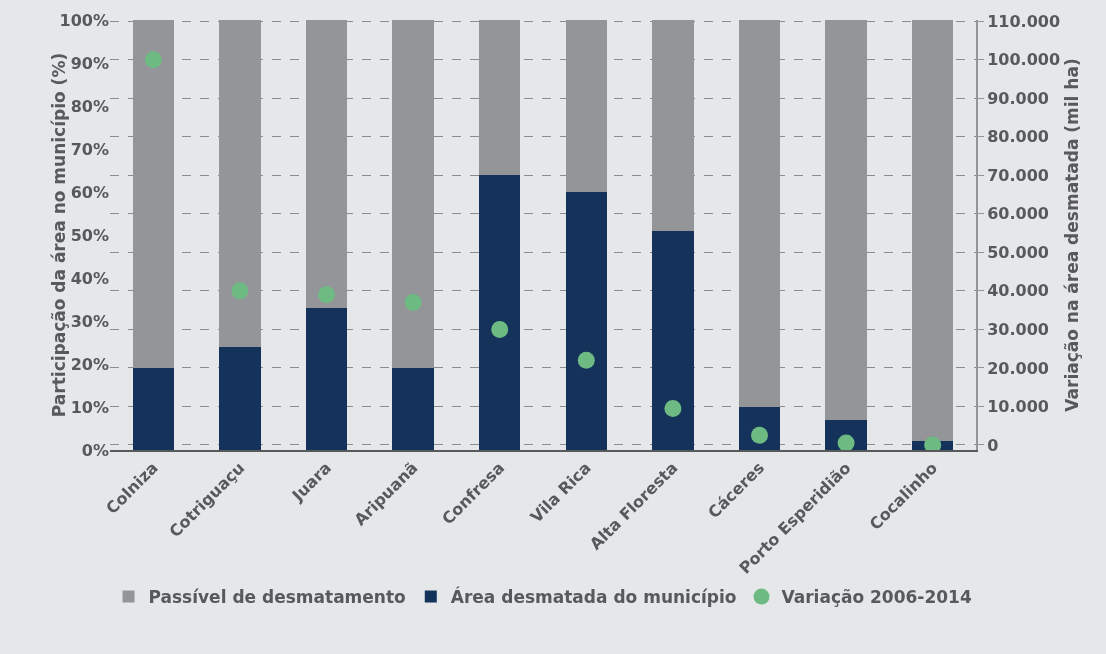 Image resolution: width=1106 pixels, height=654 pixels. What do you see at coordinates (89, 278) in the screenshot?
I see `y-tick-label: 40%` at bounding box center [89, 278].